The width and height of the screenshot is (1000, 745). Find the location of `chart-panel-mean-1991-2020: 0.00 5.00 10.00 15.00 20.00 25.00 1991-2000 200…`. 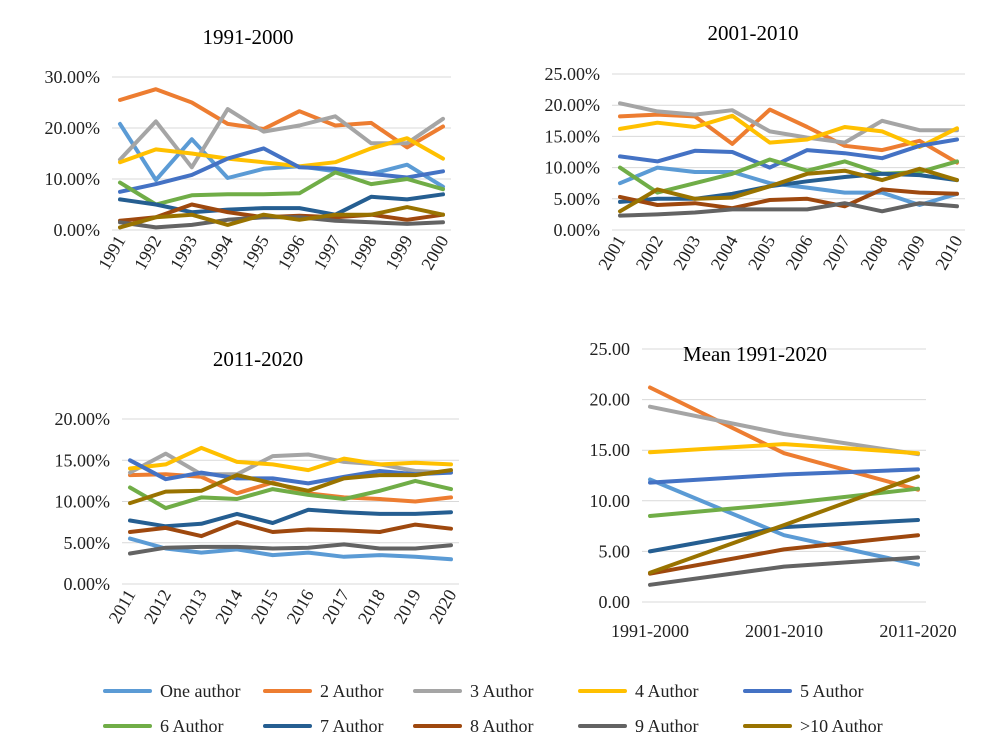

chart-panel-mean-1991-2020: 0.00 5.00 10.00 15.00 20.00 25.00 1991-2000 200… is located at coordinates (773, 490).